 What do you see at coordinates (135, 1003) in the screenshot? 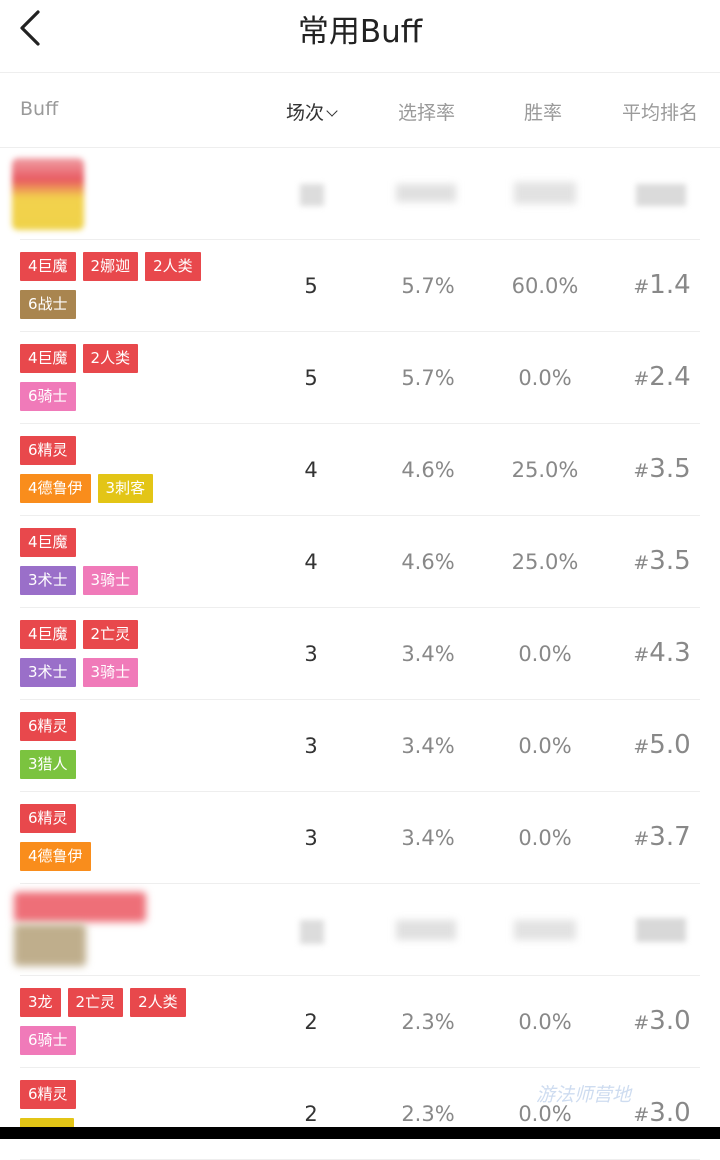
I see `buff-tag-line: 3龙 2亡灵 2人类` at bounding box center [135, 1003].